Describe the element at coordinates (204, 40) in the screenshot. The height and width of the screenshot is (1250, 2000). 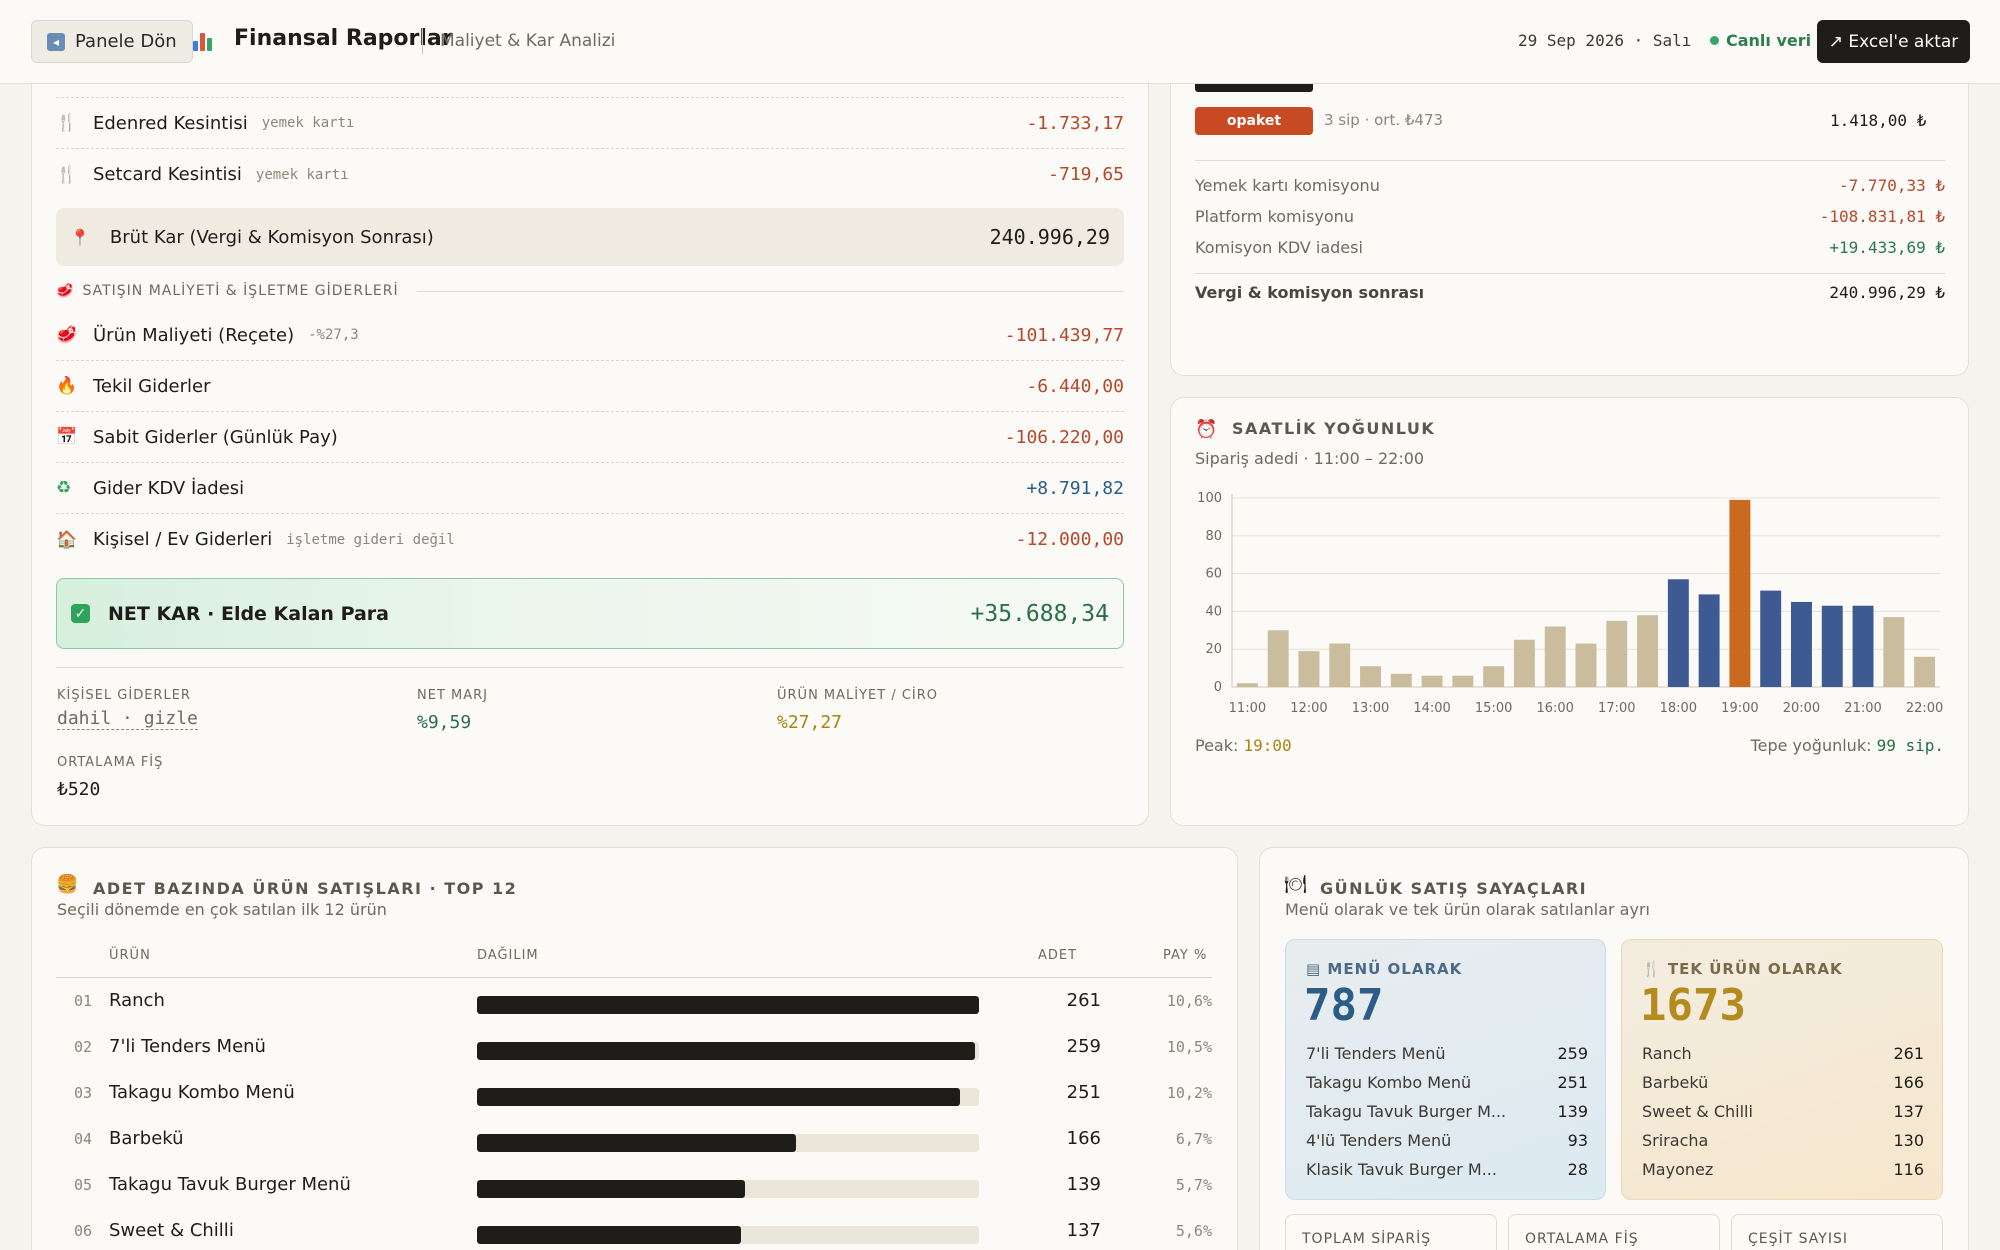
I see `bar-chart-icon` at that location.